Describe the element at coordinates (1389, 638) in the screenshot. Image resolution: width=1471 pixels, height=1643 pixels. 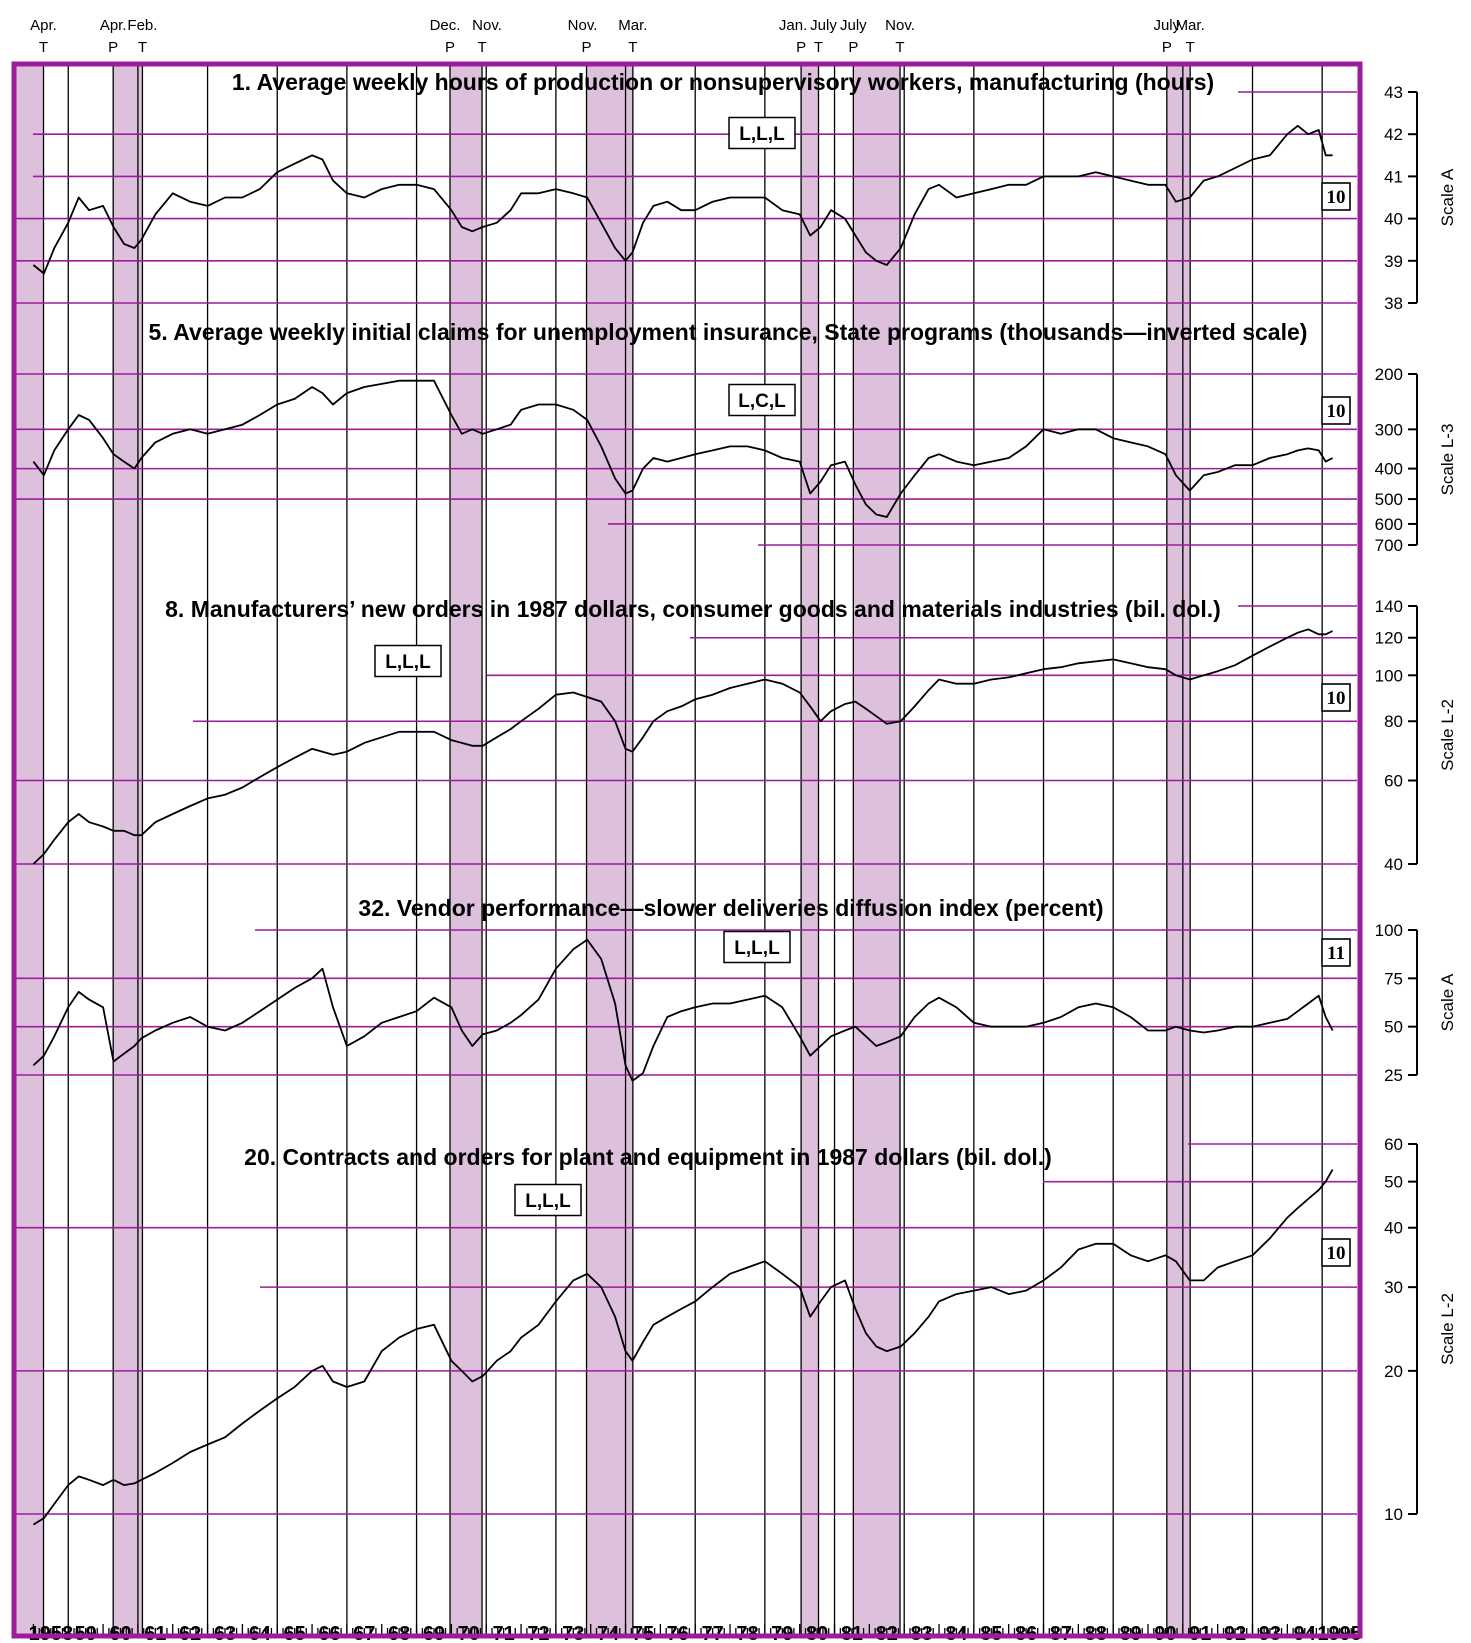
I see `axis-tick-label: 120` at that location.